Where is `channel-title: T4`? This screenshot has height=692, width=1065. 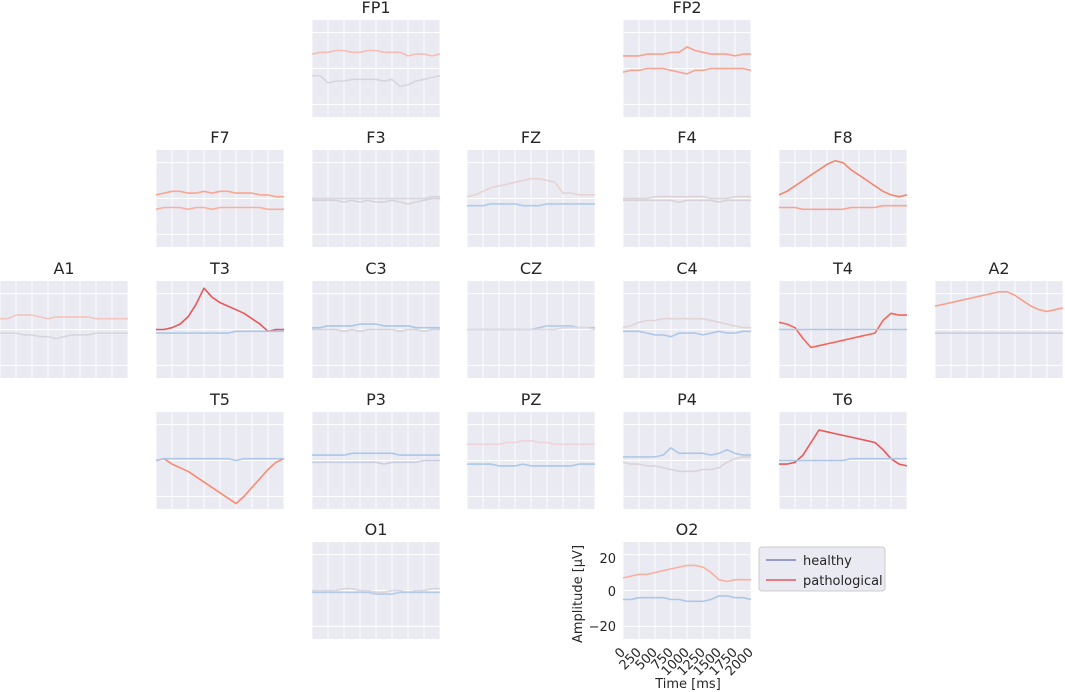 channel-title: T4 is located at coordinates (842, 268).